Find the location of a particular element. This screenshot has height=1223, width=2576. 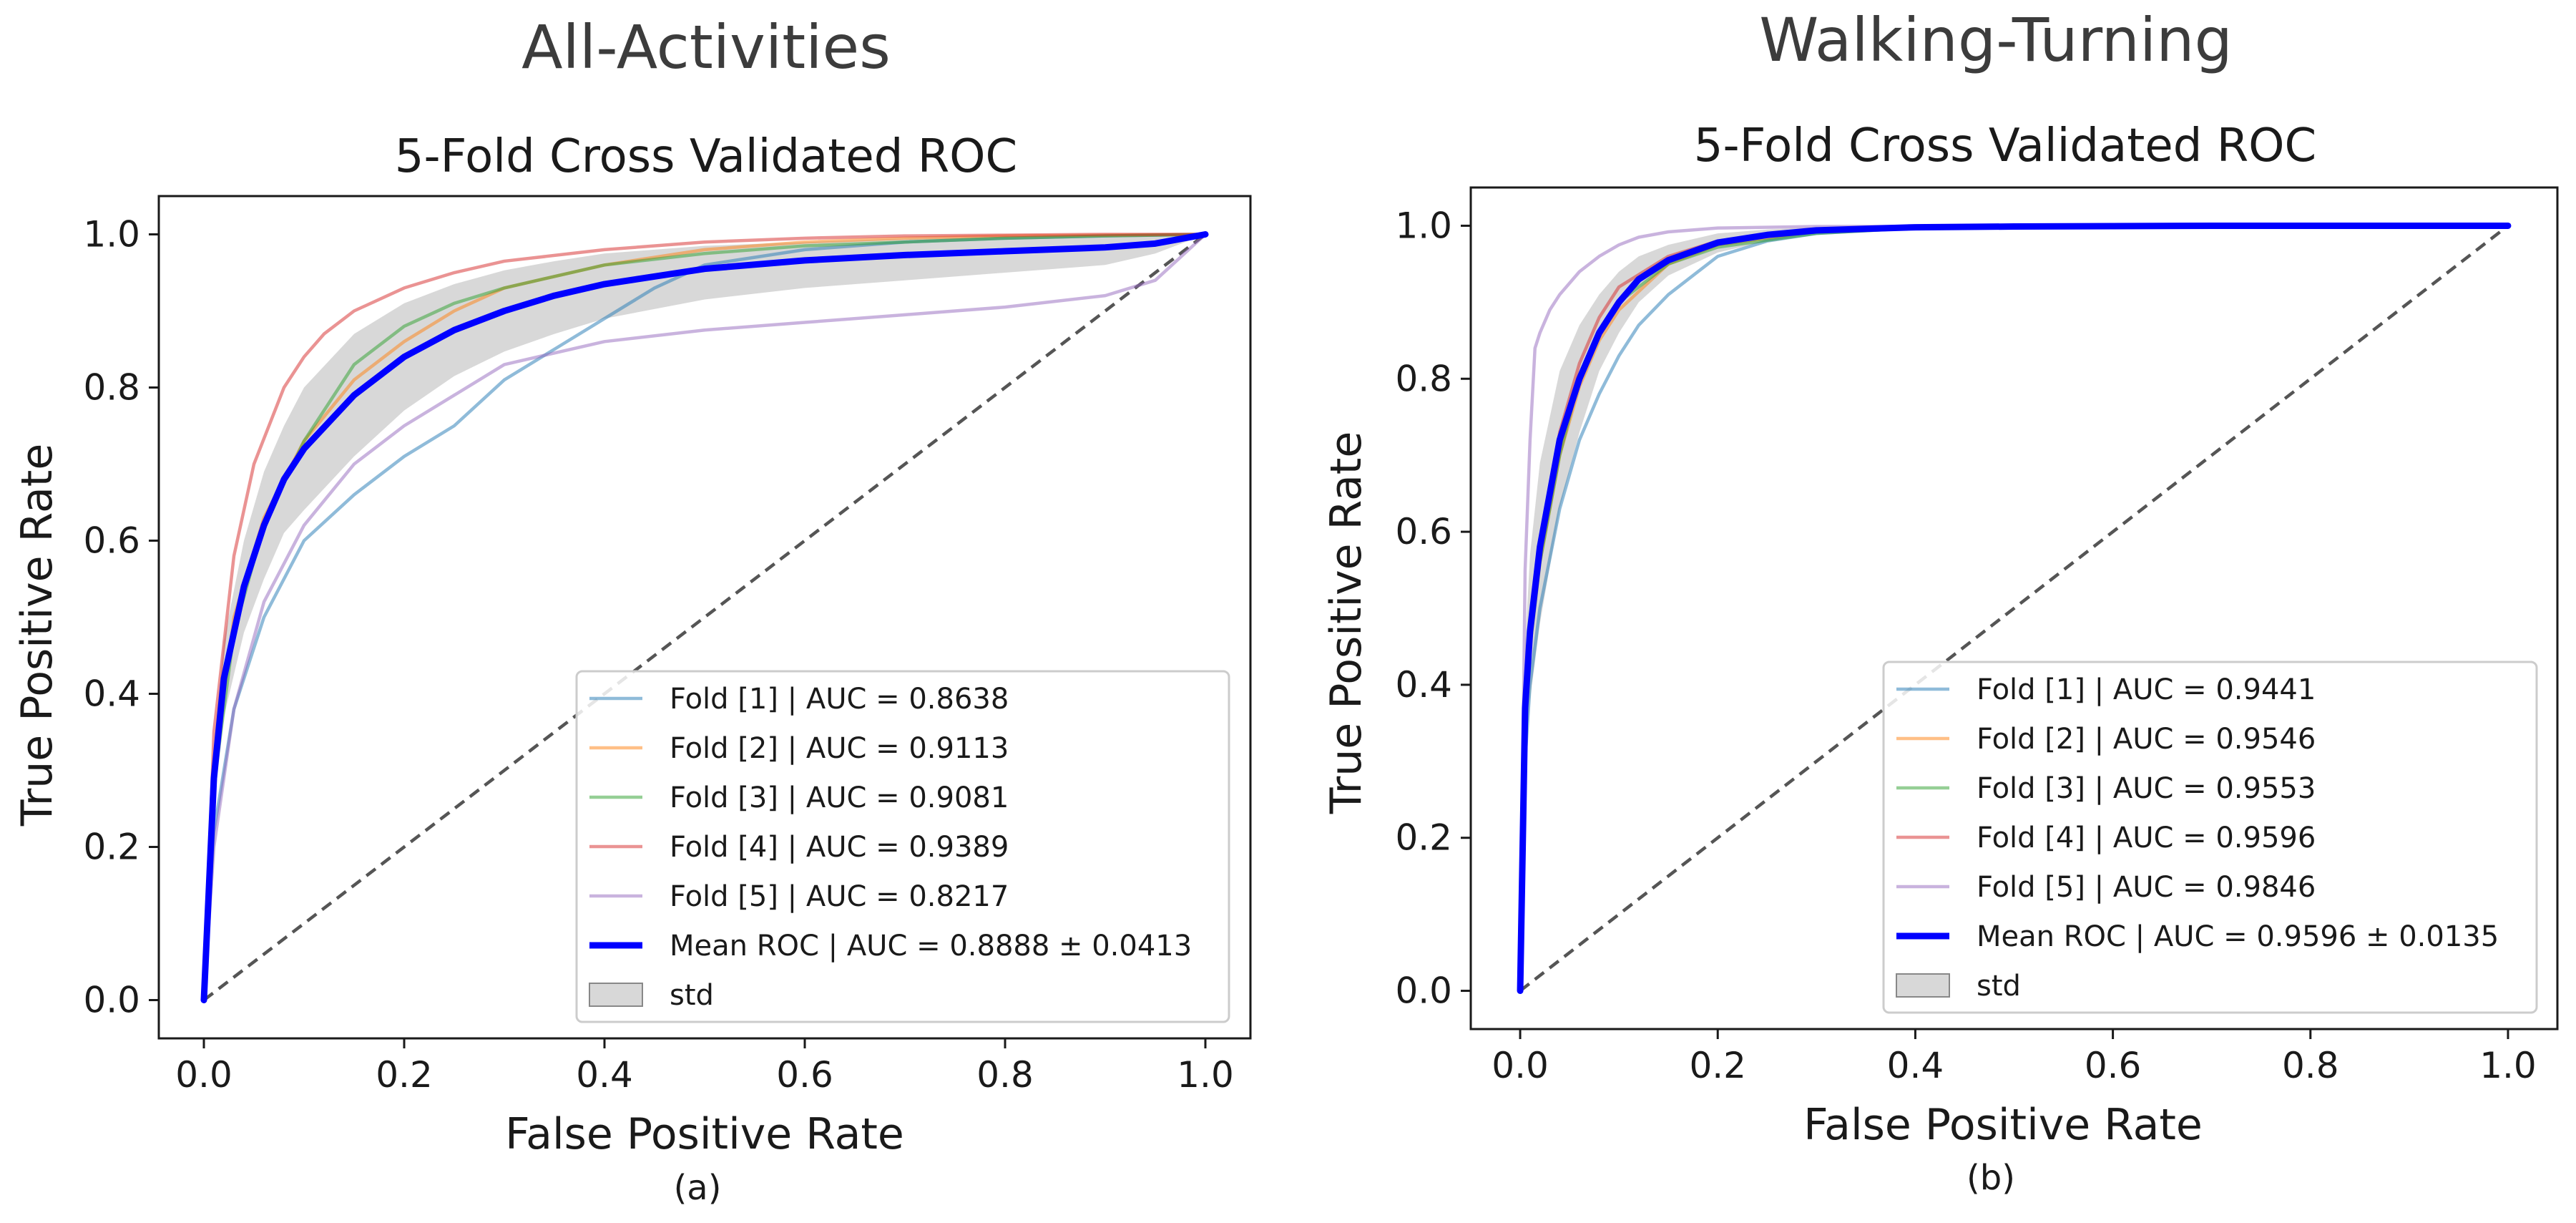

legend-entry-label: Fold [3] | AUC = 0.9081 is located at coordinates (839, 797).